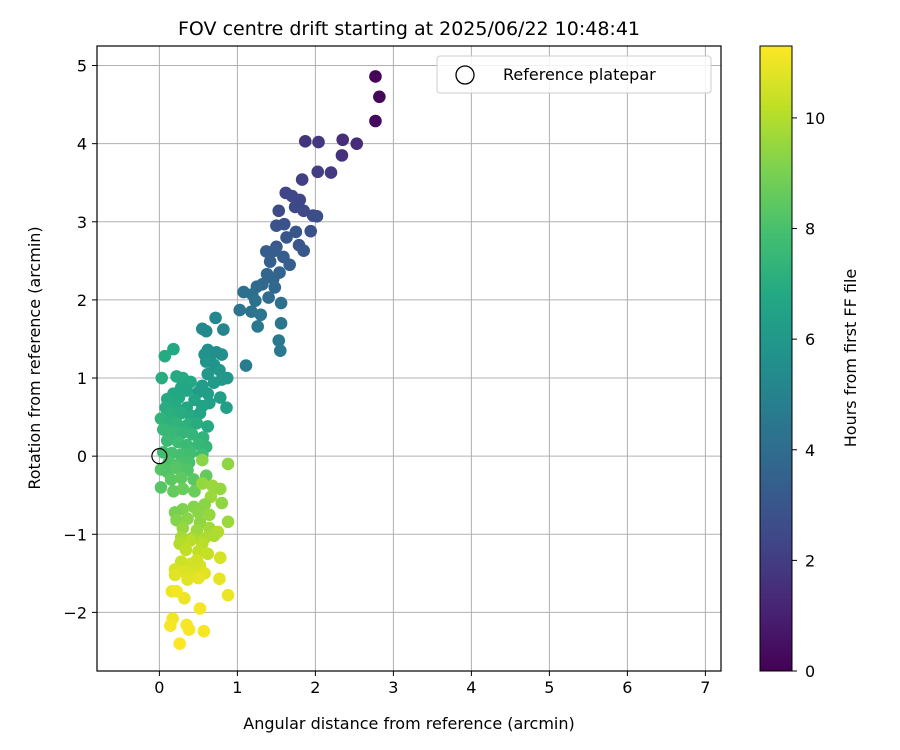 Image resolution: width=900 pixels, height=750 pixels. Describe the element at coordinates (237, 687) in the screenshot. I see `x-tick-label: 1` at that location.